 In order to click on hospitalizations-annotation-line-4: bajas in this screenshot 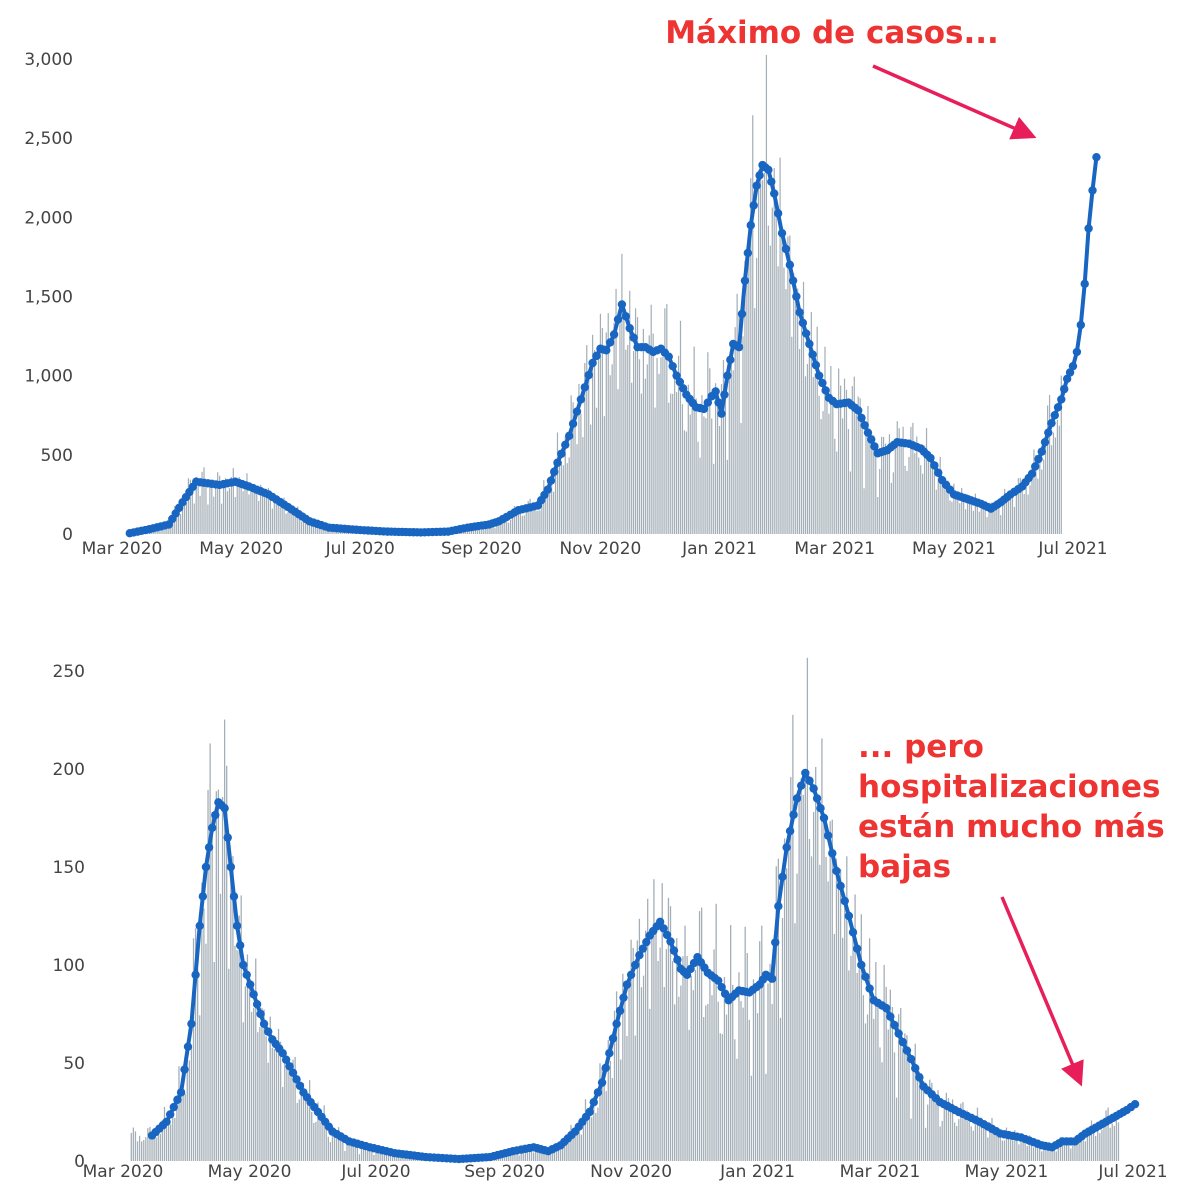, I will do `click(904, 867)`.